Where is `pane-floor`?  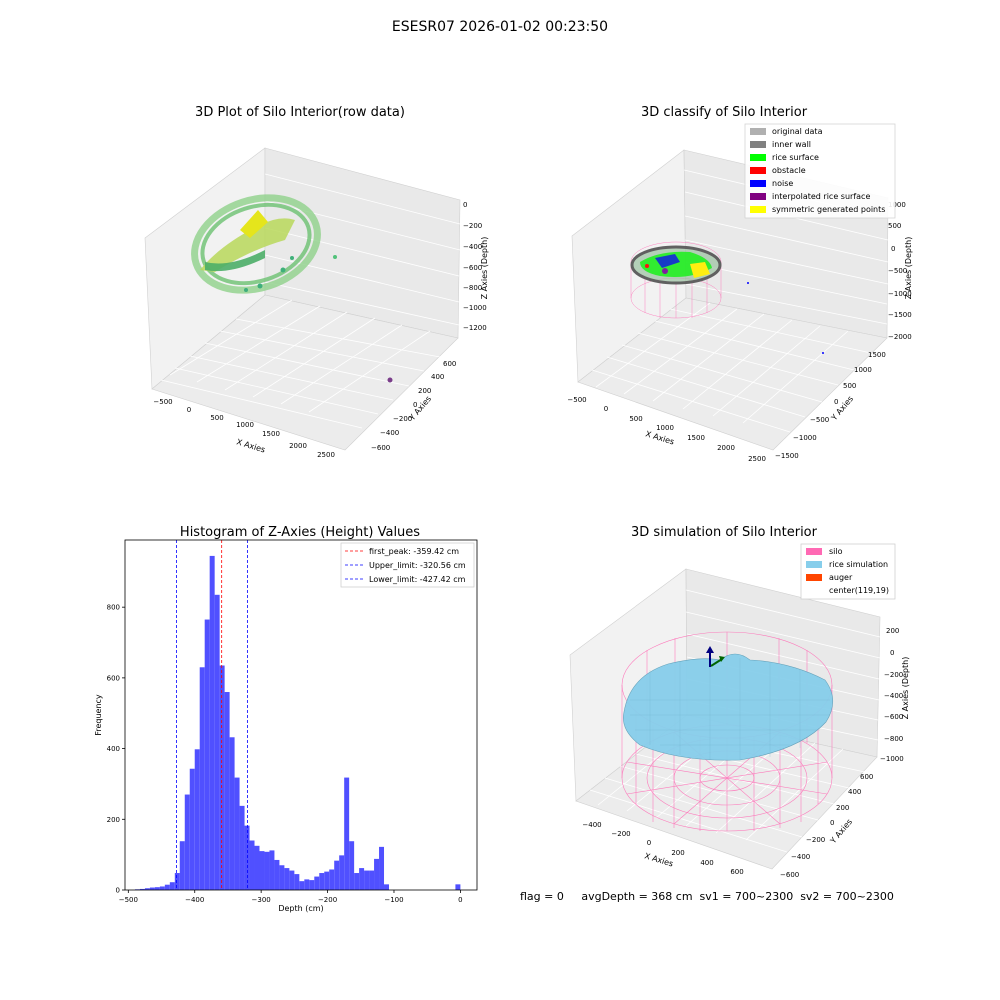 pane-floor is located at coordinates (305, 372).